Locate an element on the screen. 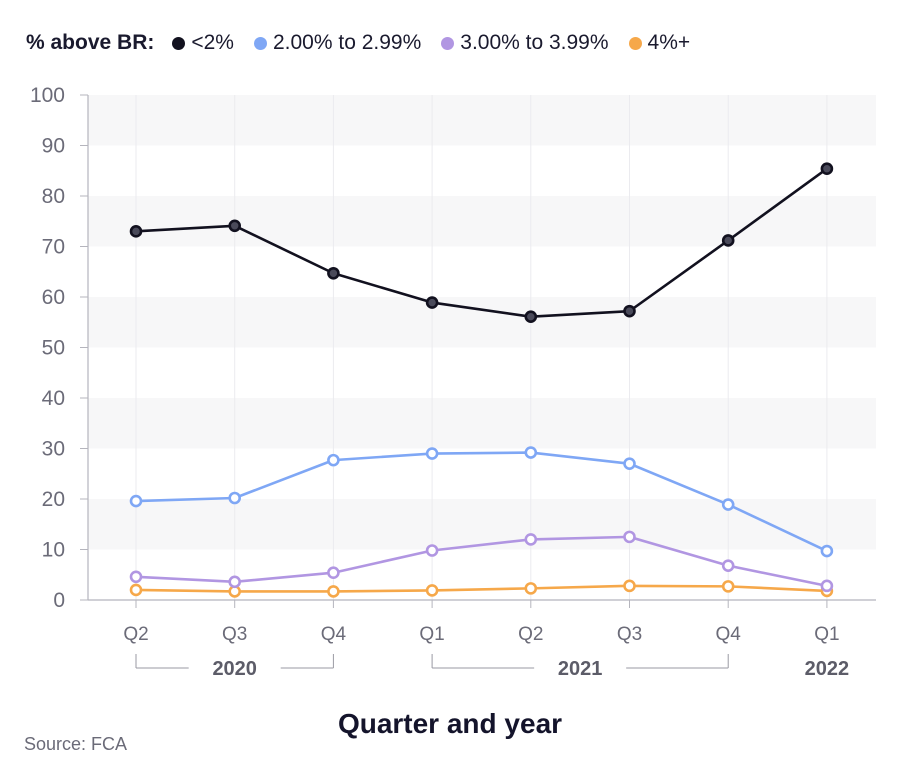 The image size is (900, 780). y-tick-label: 80 is located at coordinates (53, 196).